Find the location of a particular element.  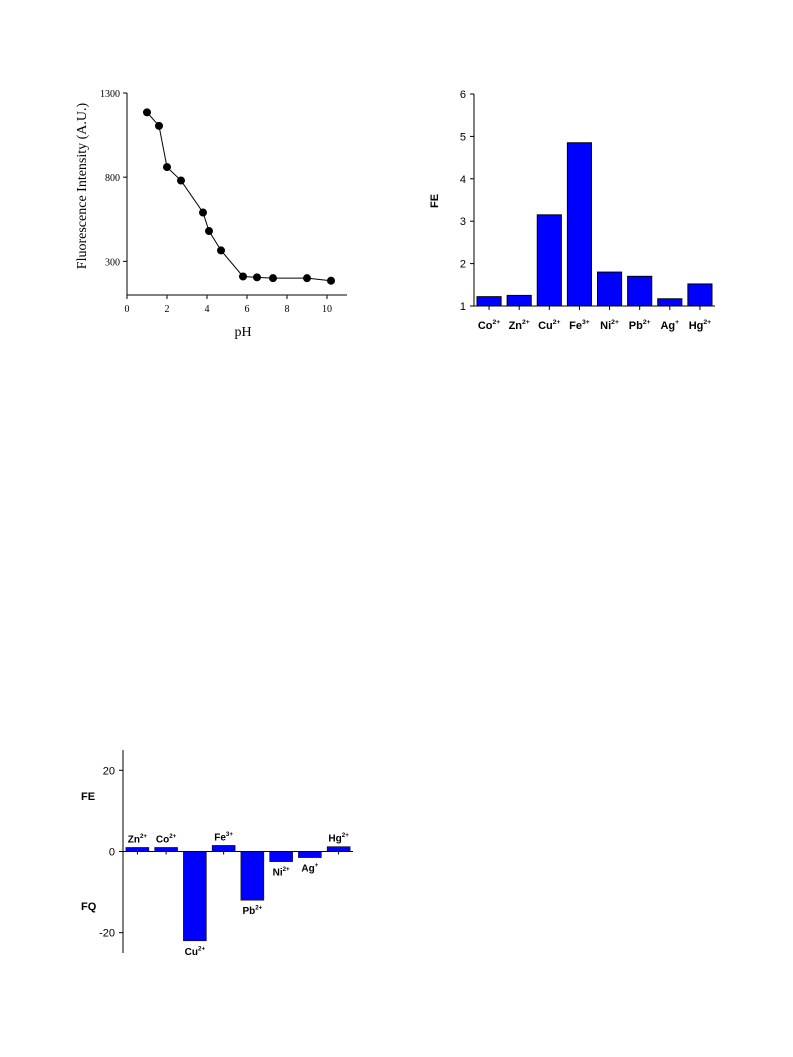

y-axis-label: FE is located at coordinates (435, 201).